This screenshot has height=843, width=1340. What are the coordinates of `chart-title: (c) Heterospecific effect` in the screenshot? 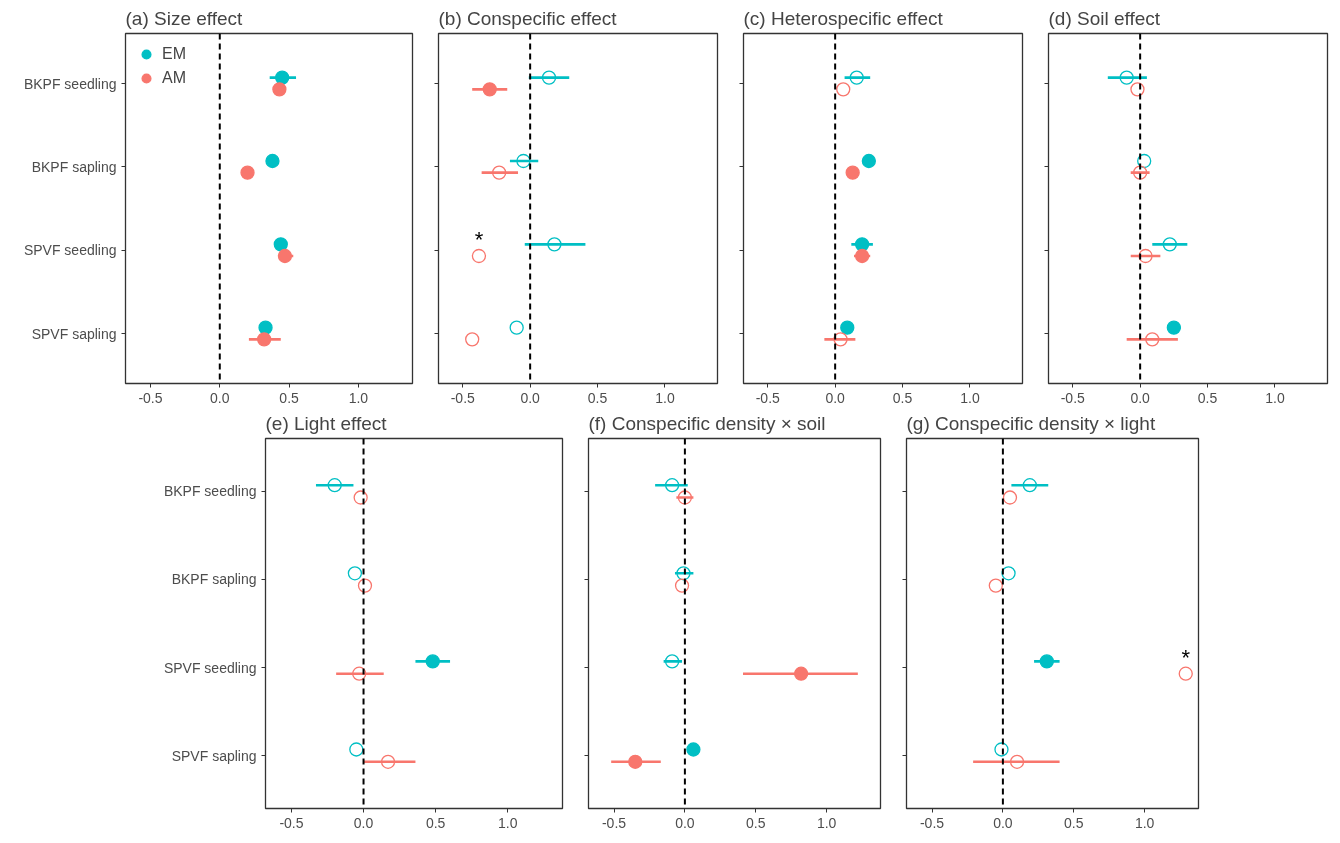 It's located at (843, 18).